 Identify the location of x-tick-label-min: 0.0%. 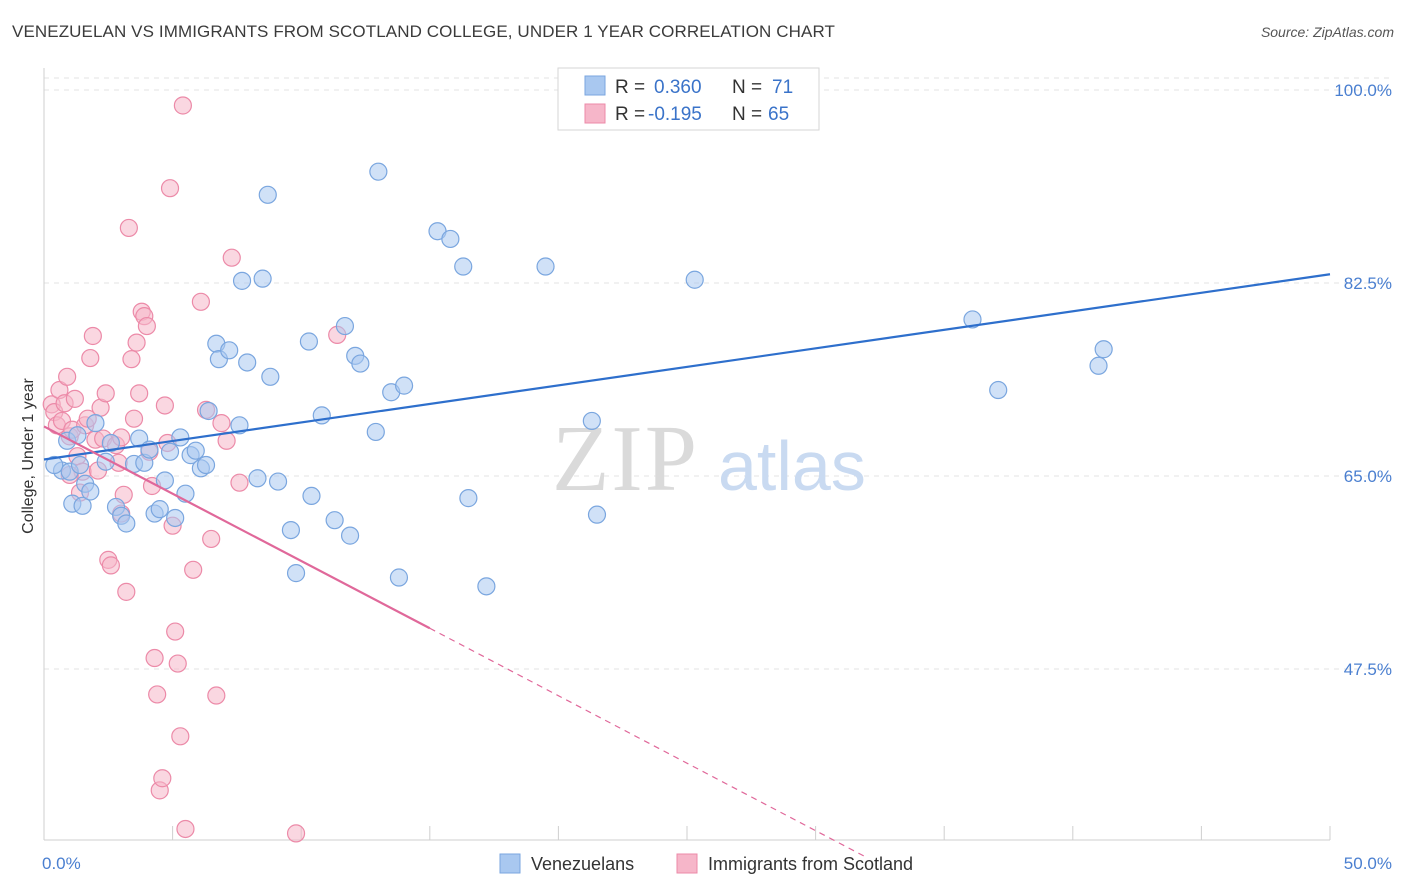
(61, 863).